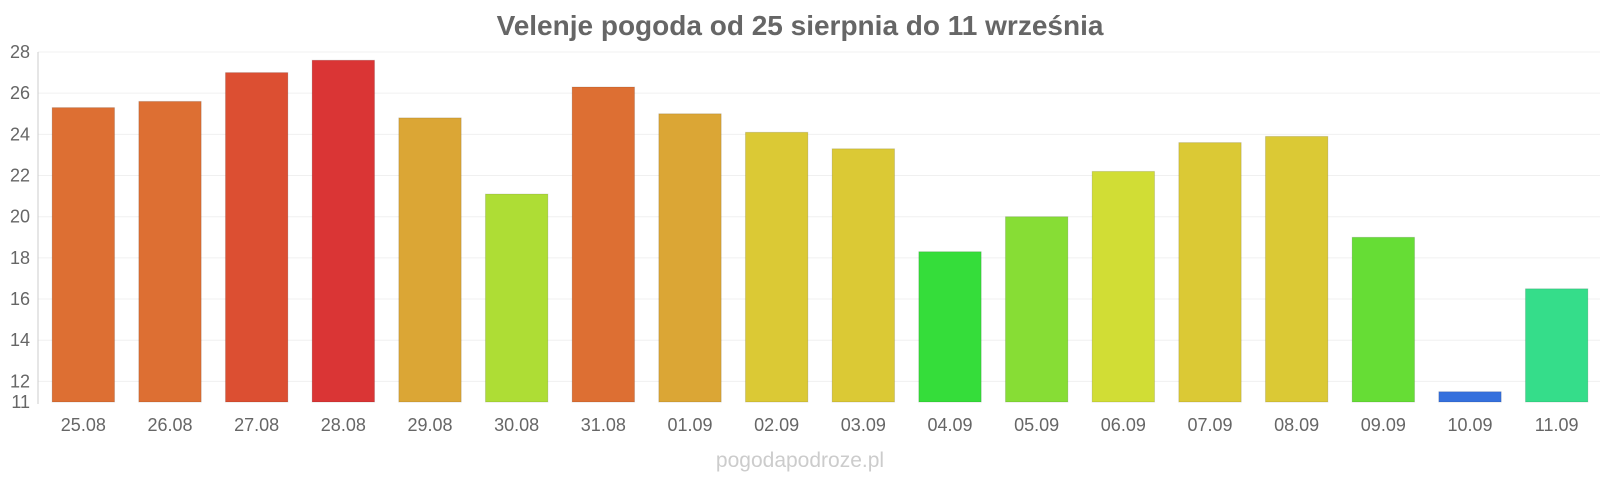  What do you see at coordinates (169, 425) in the screenshot?
I see `x-tick-label: 26.08` at bounding box center [169, 425].